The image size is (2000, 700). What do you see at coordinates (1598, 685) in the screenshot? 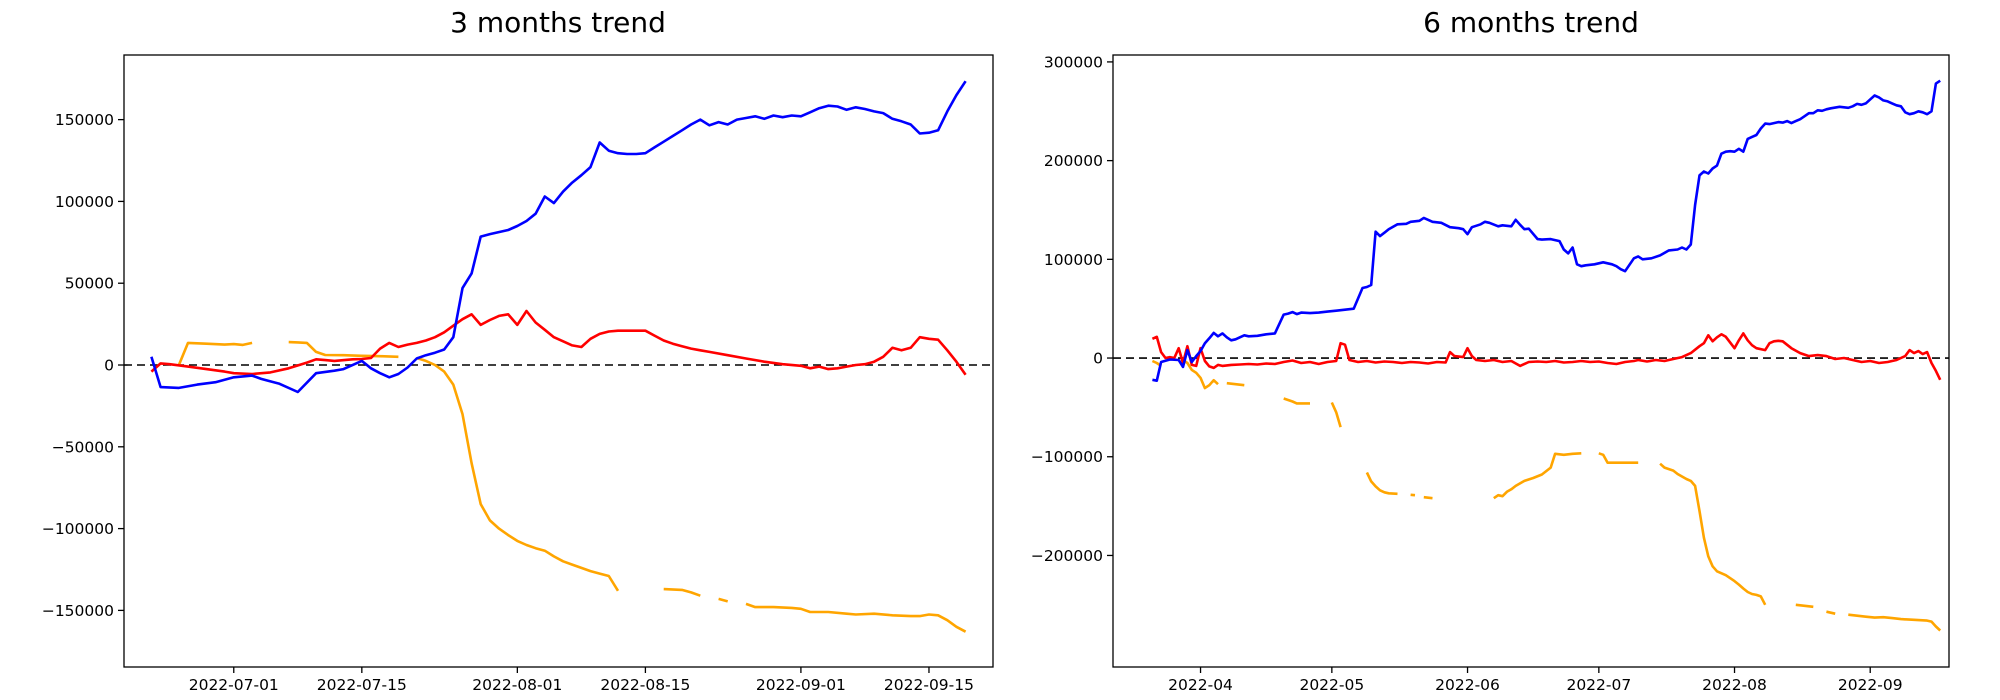
I see `x-tick-label: 2022-07` at bounding box center [1598, 685].